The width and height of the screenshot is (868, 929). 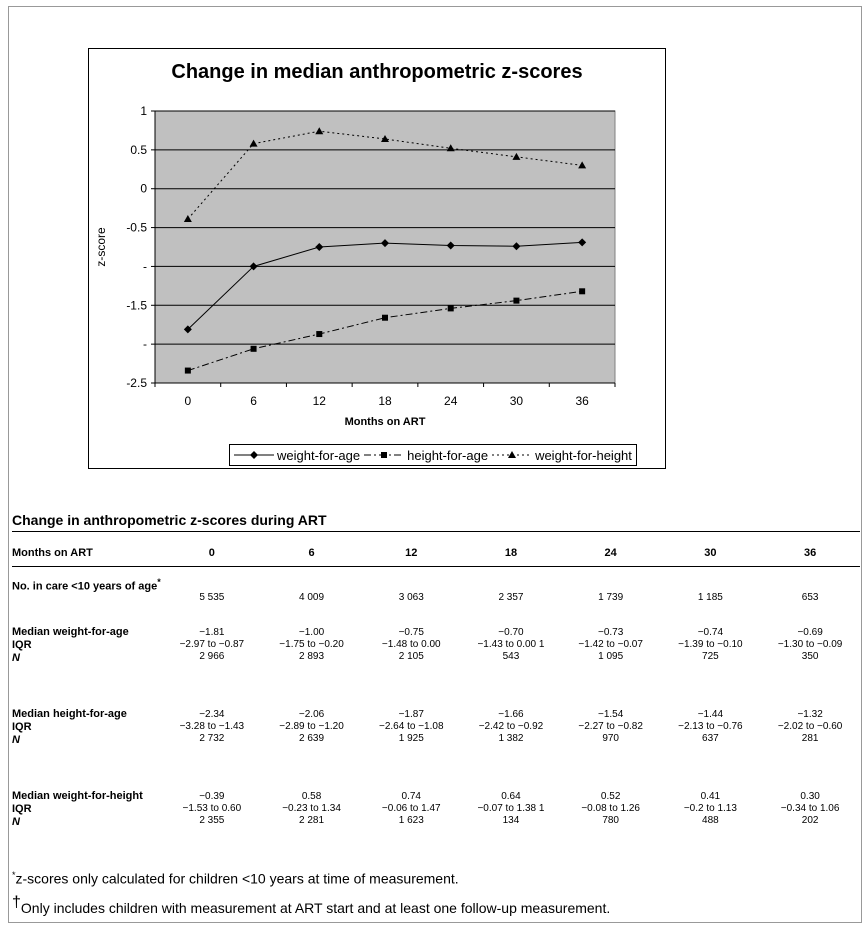 I want to click on cell-value: −0.23 to 1.34, so click(x=311, y=808).